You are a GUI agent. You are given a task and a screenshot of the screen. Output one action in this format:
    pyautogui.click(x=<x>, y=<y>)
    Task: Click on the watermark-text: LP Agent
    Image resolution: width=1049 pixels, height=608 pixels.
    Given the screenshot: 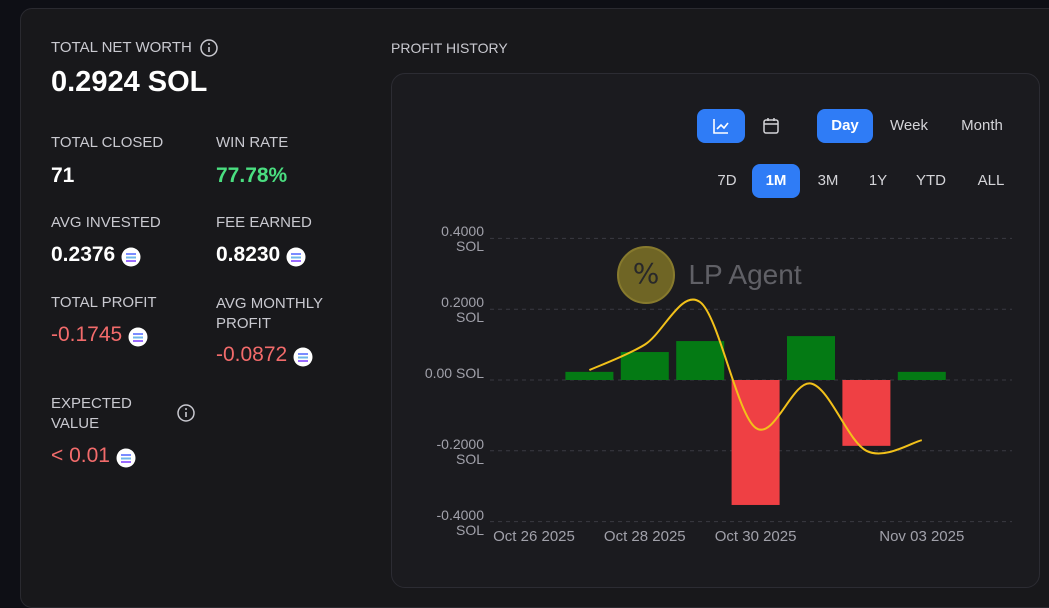 What is the action you would take?
    pyautogui.click(x=745, y=274)
    